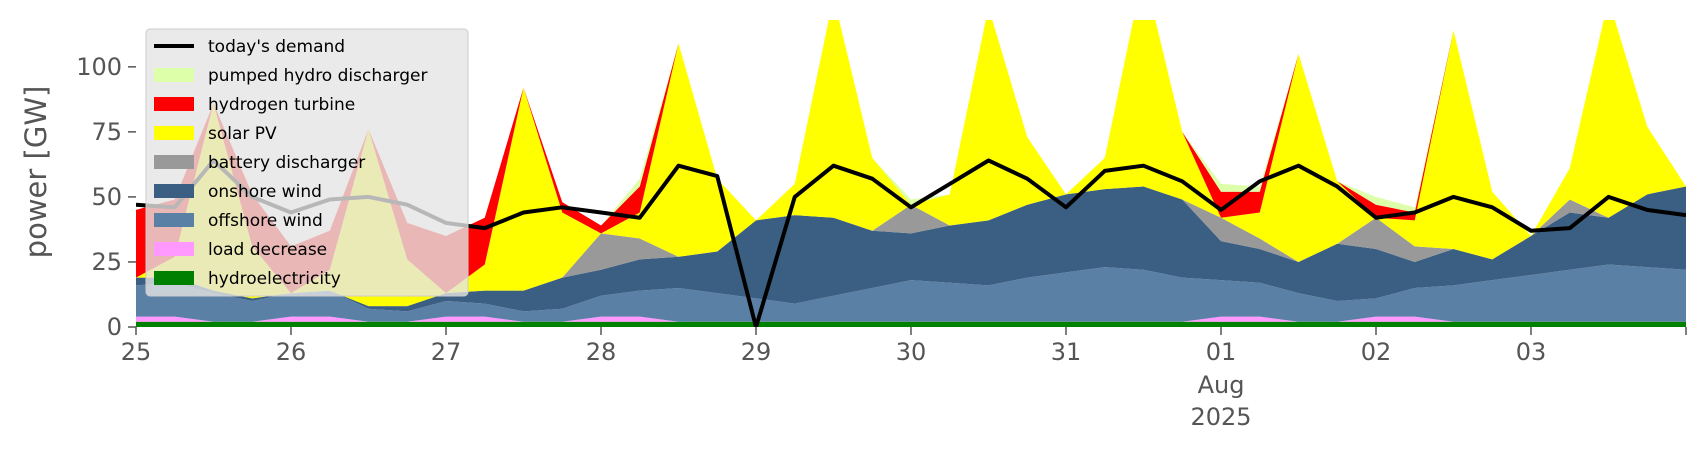 This screenshot has width=1706, height=460. I want to click on legend-label: onshore wind, so click(265, 192).